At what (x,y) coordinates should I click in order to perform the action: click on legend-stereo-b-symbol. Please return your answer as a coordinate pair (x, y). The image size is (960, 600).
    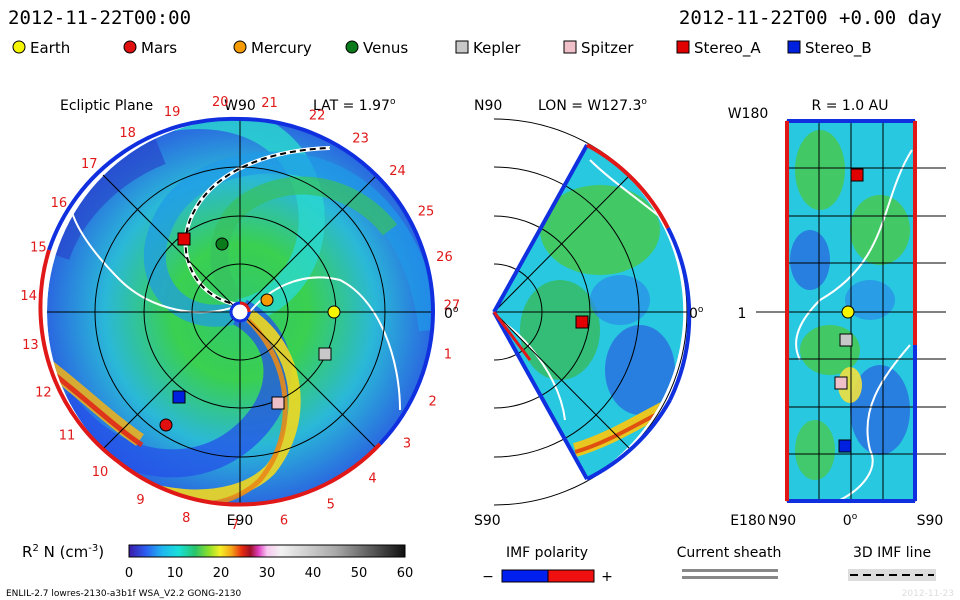
    Looking at the image, I should click on (794, 47).